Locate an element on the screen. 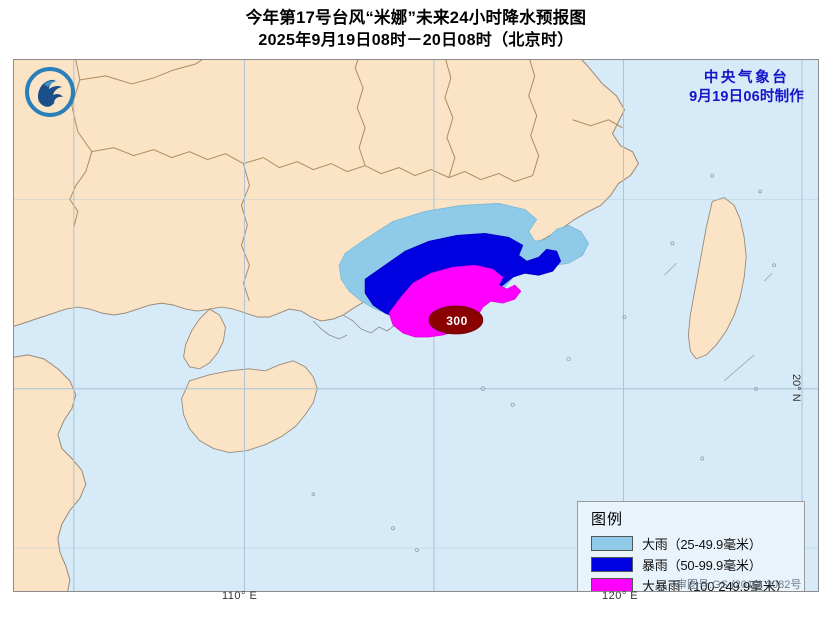  issuer-label: 中央气象台 9月19日06时制作 is located at coordinates (746, 87).